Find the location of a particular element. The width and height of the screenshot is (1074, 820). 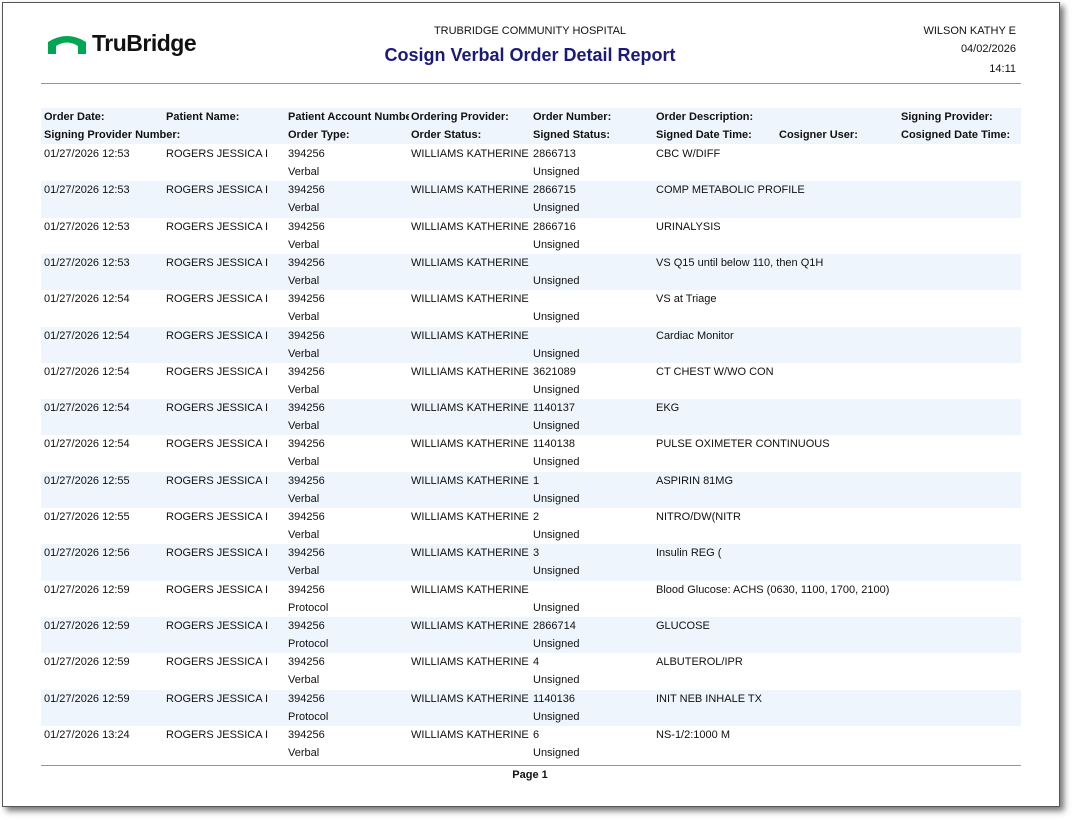

column-header-label: Cosigner User: is located at coordinates (818, 135).